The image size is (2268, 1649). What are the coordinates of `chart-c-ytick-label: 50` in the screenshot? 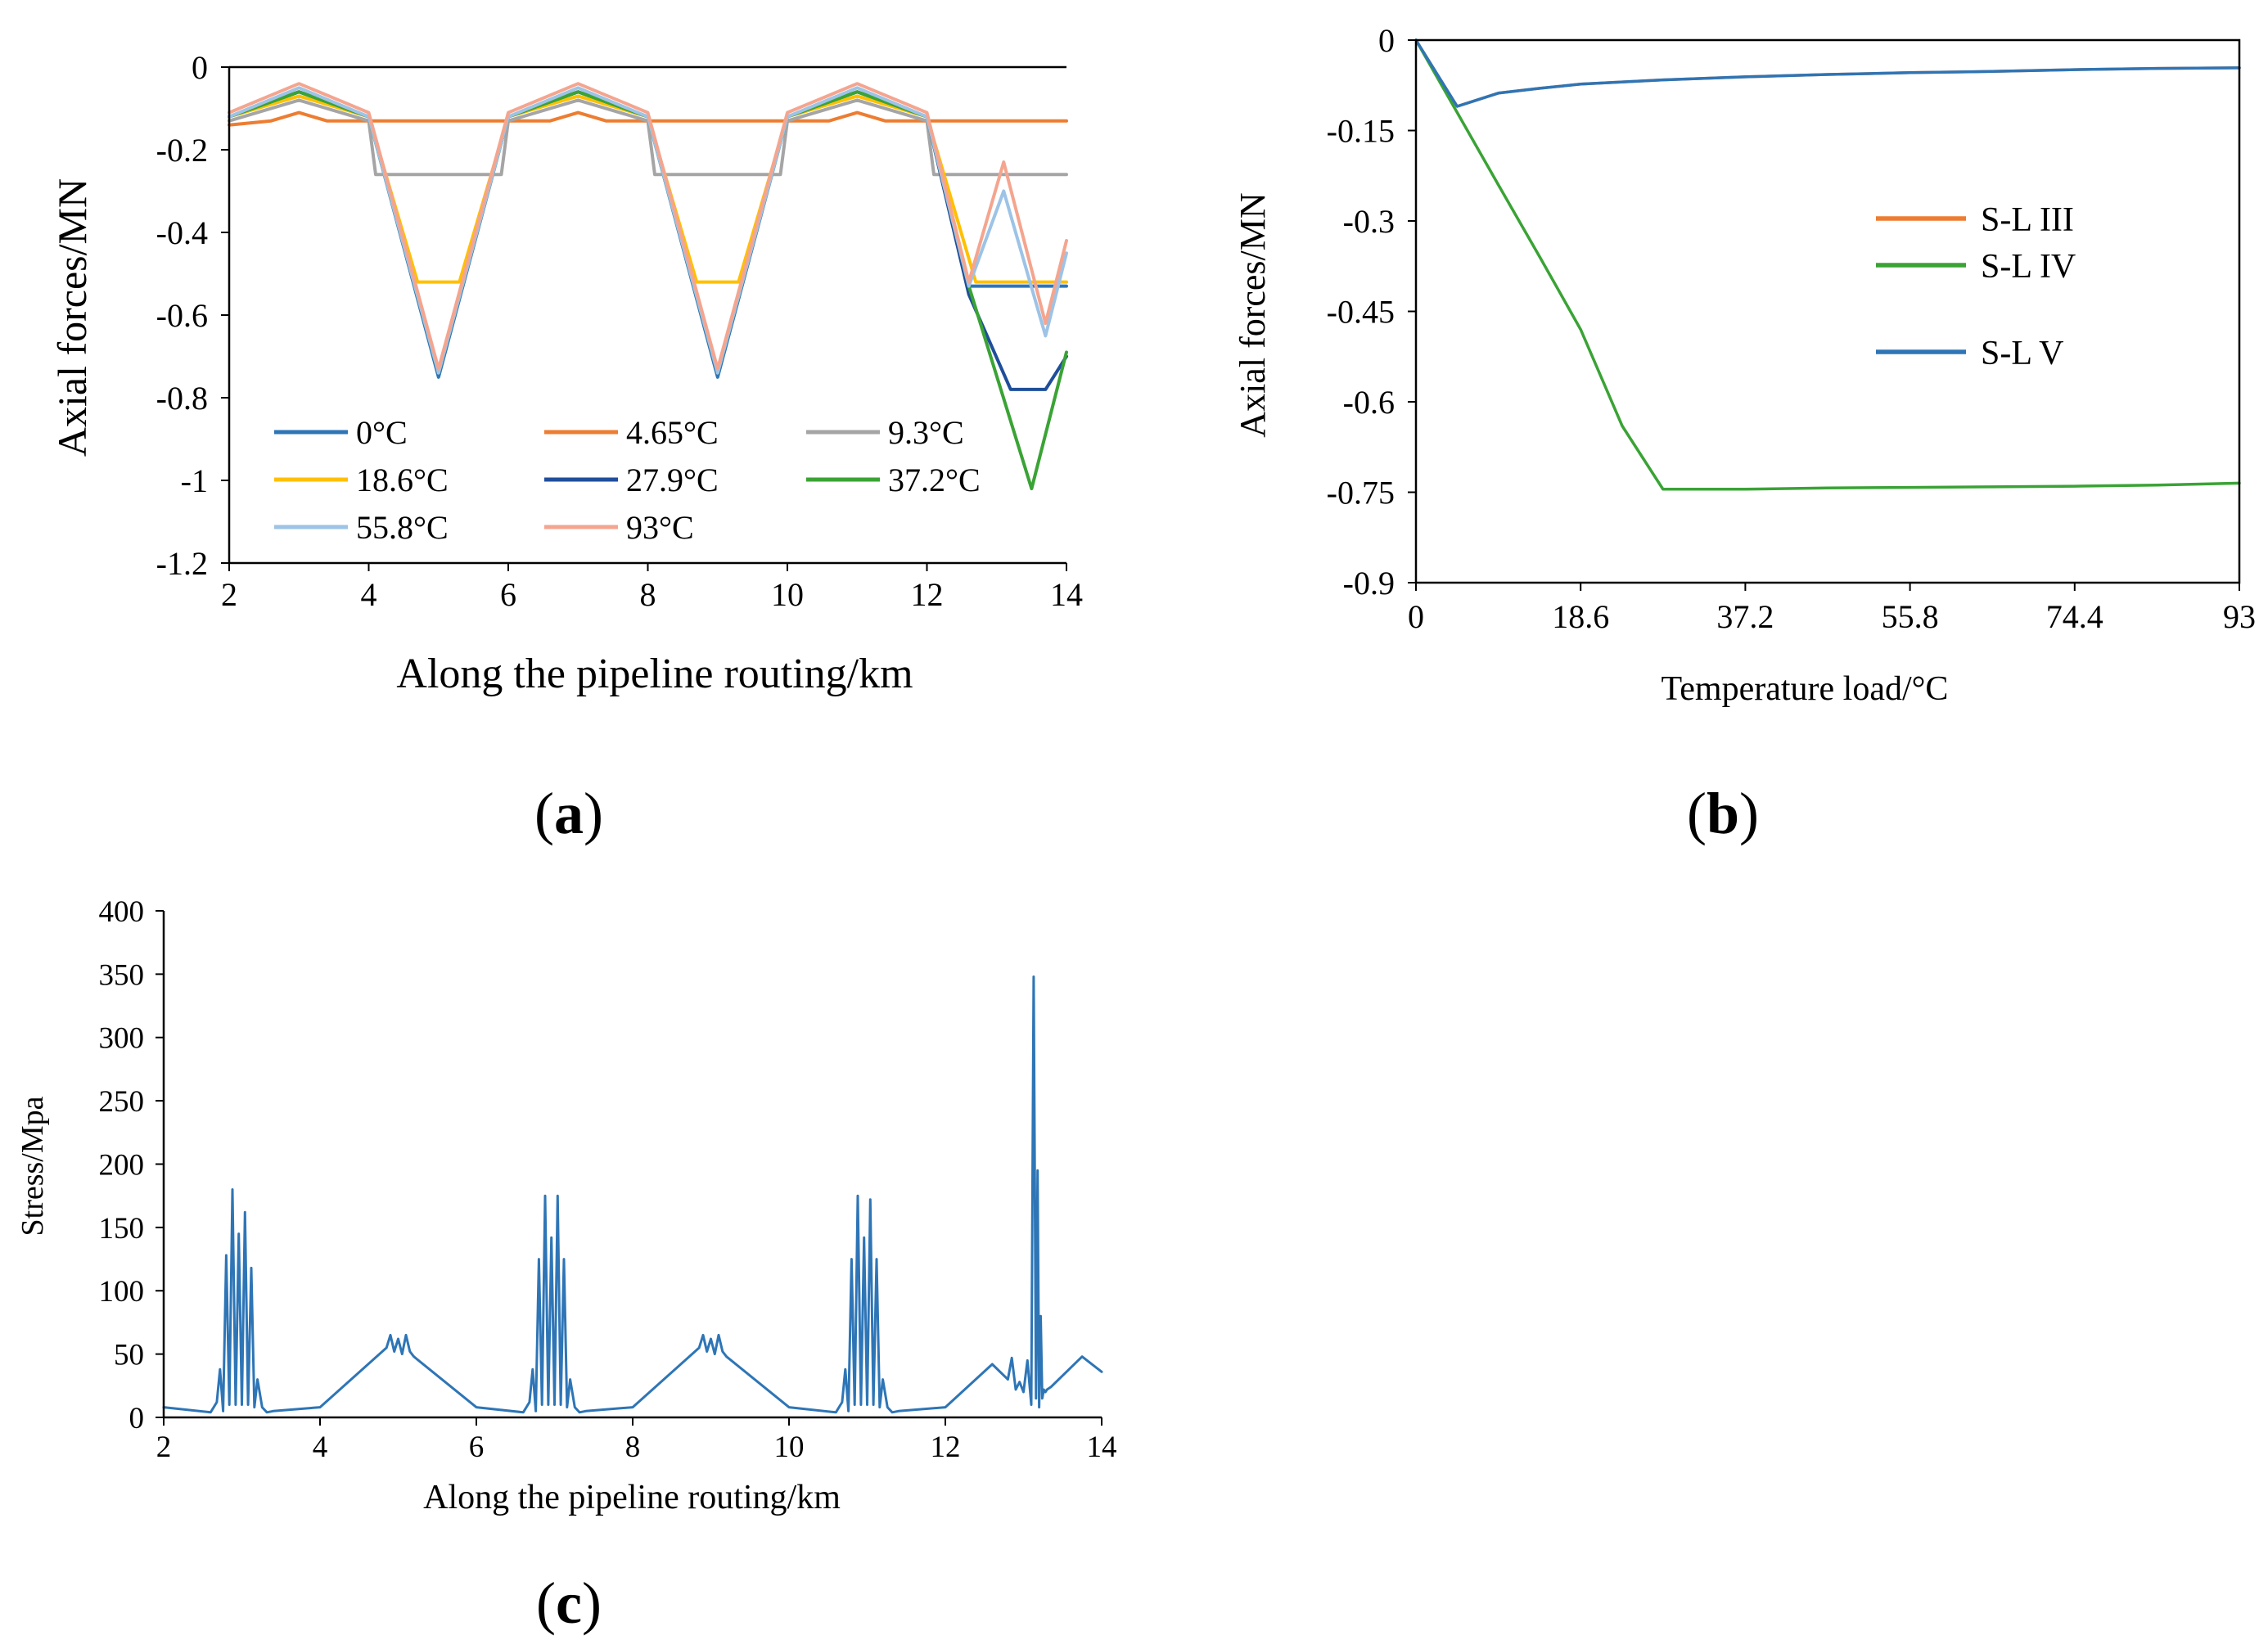 It's located at (129, 1356).